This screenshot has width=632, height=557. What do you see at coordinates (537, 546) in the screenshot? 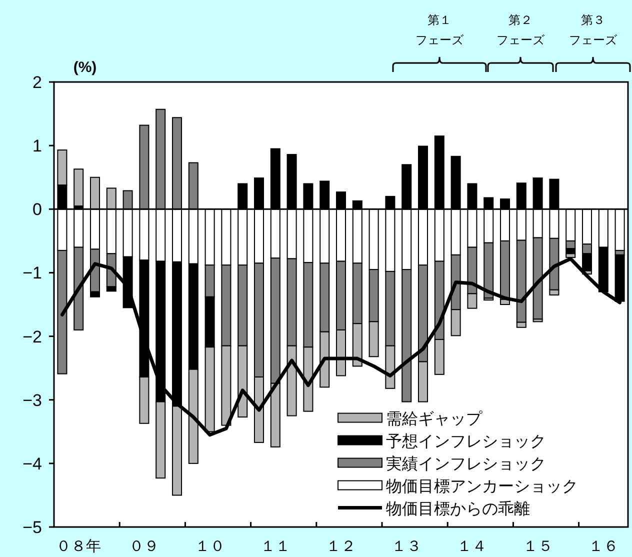
I see `x-tick-label: １５` at bounding box center [537, 546].